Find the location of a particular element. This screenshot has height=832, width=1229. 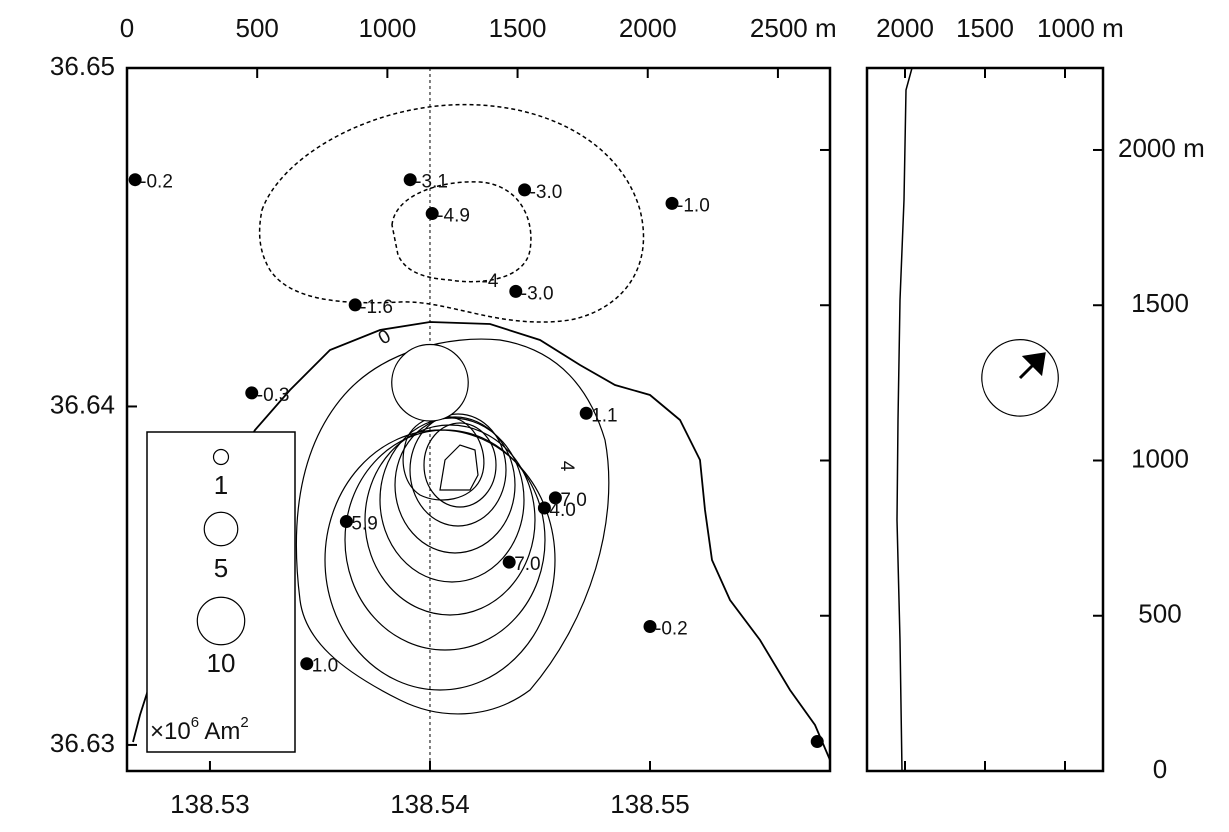

contour-label: -4 is located at coordinates (490, 281).